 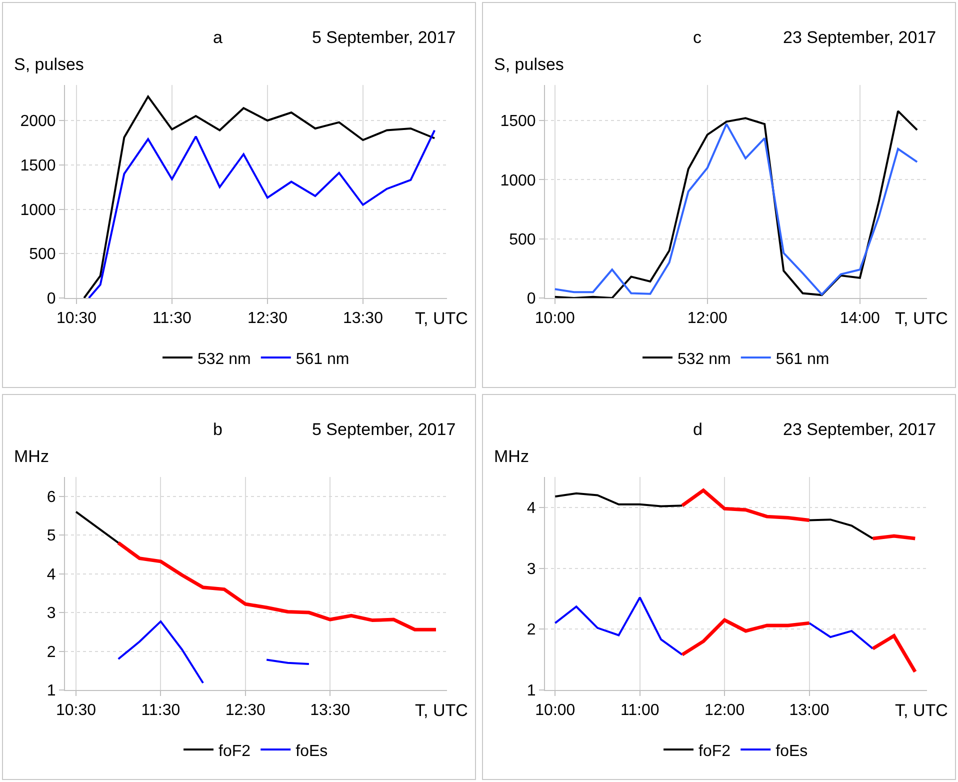 I want to click on chart-title: d, so click(x=697, y=429).